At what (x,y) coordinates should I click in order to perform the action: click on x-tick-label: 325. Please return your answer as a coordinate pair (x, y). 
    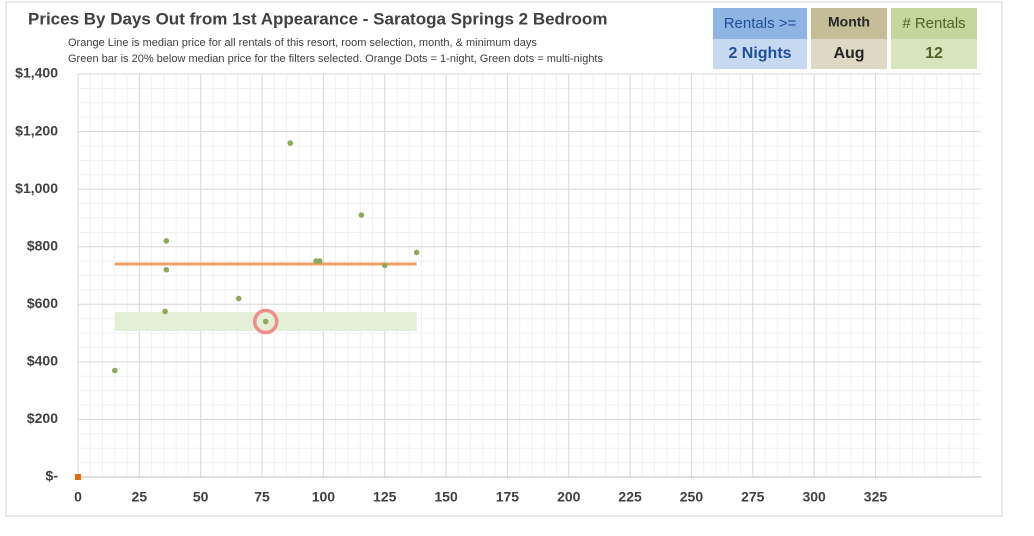
    Looking at the image, I should click on (876, 497).